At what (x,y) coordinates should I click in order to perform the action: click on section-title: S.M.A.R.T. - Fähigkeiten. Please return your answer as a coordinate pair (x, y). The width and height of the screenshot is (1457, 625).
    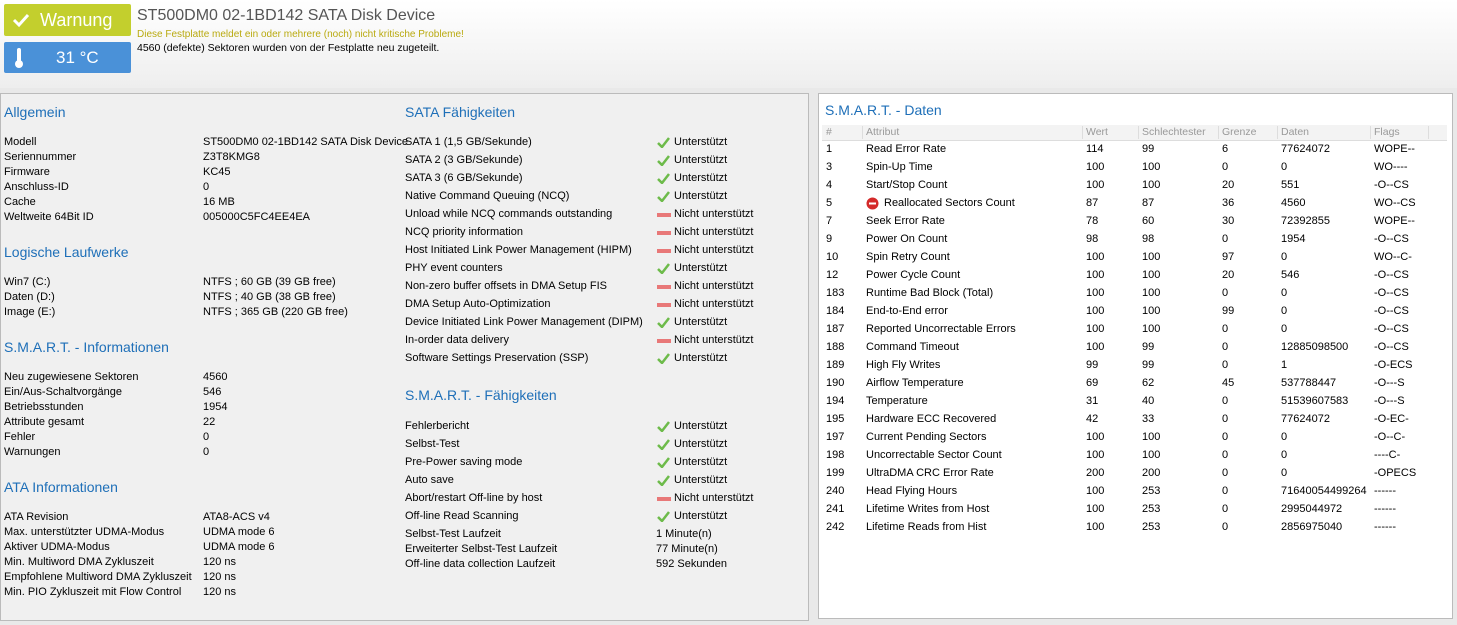
    Looking at the image, I should click on (481, 395).